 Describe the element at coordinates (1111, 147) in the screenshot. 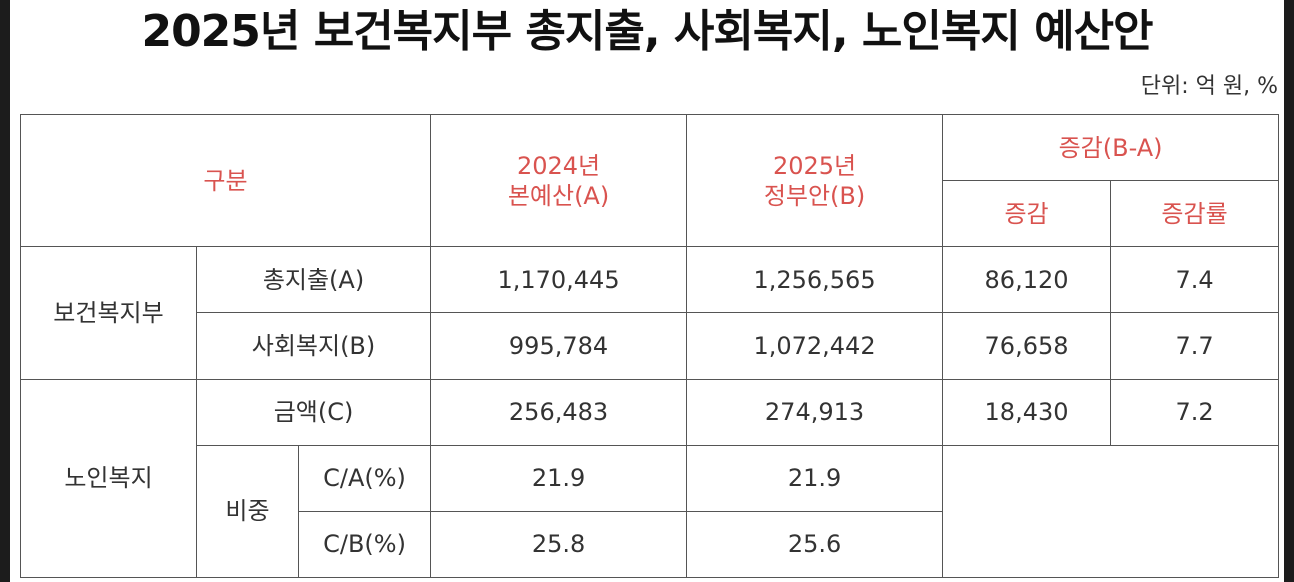

I see `header-change-group: 증감(B-A)` at that location.